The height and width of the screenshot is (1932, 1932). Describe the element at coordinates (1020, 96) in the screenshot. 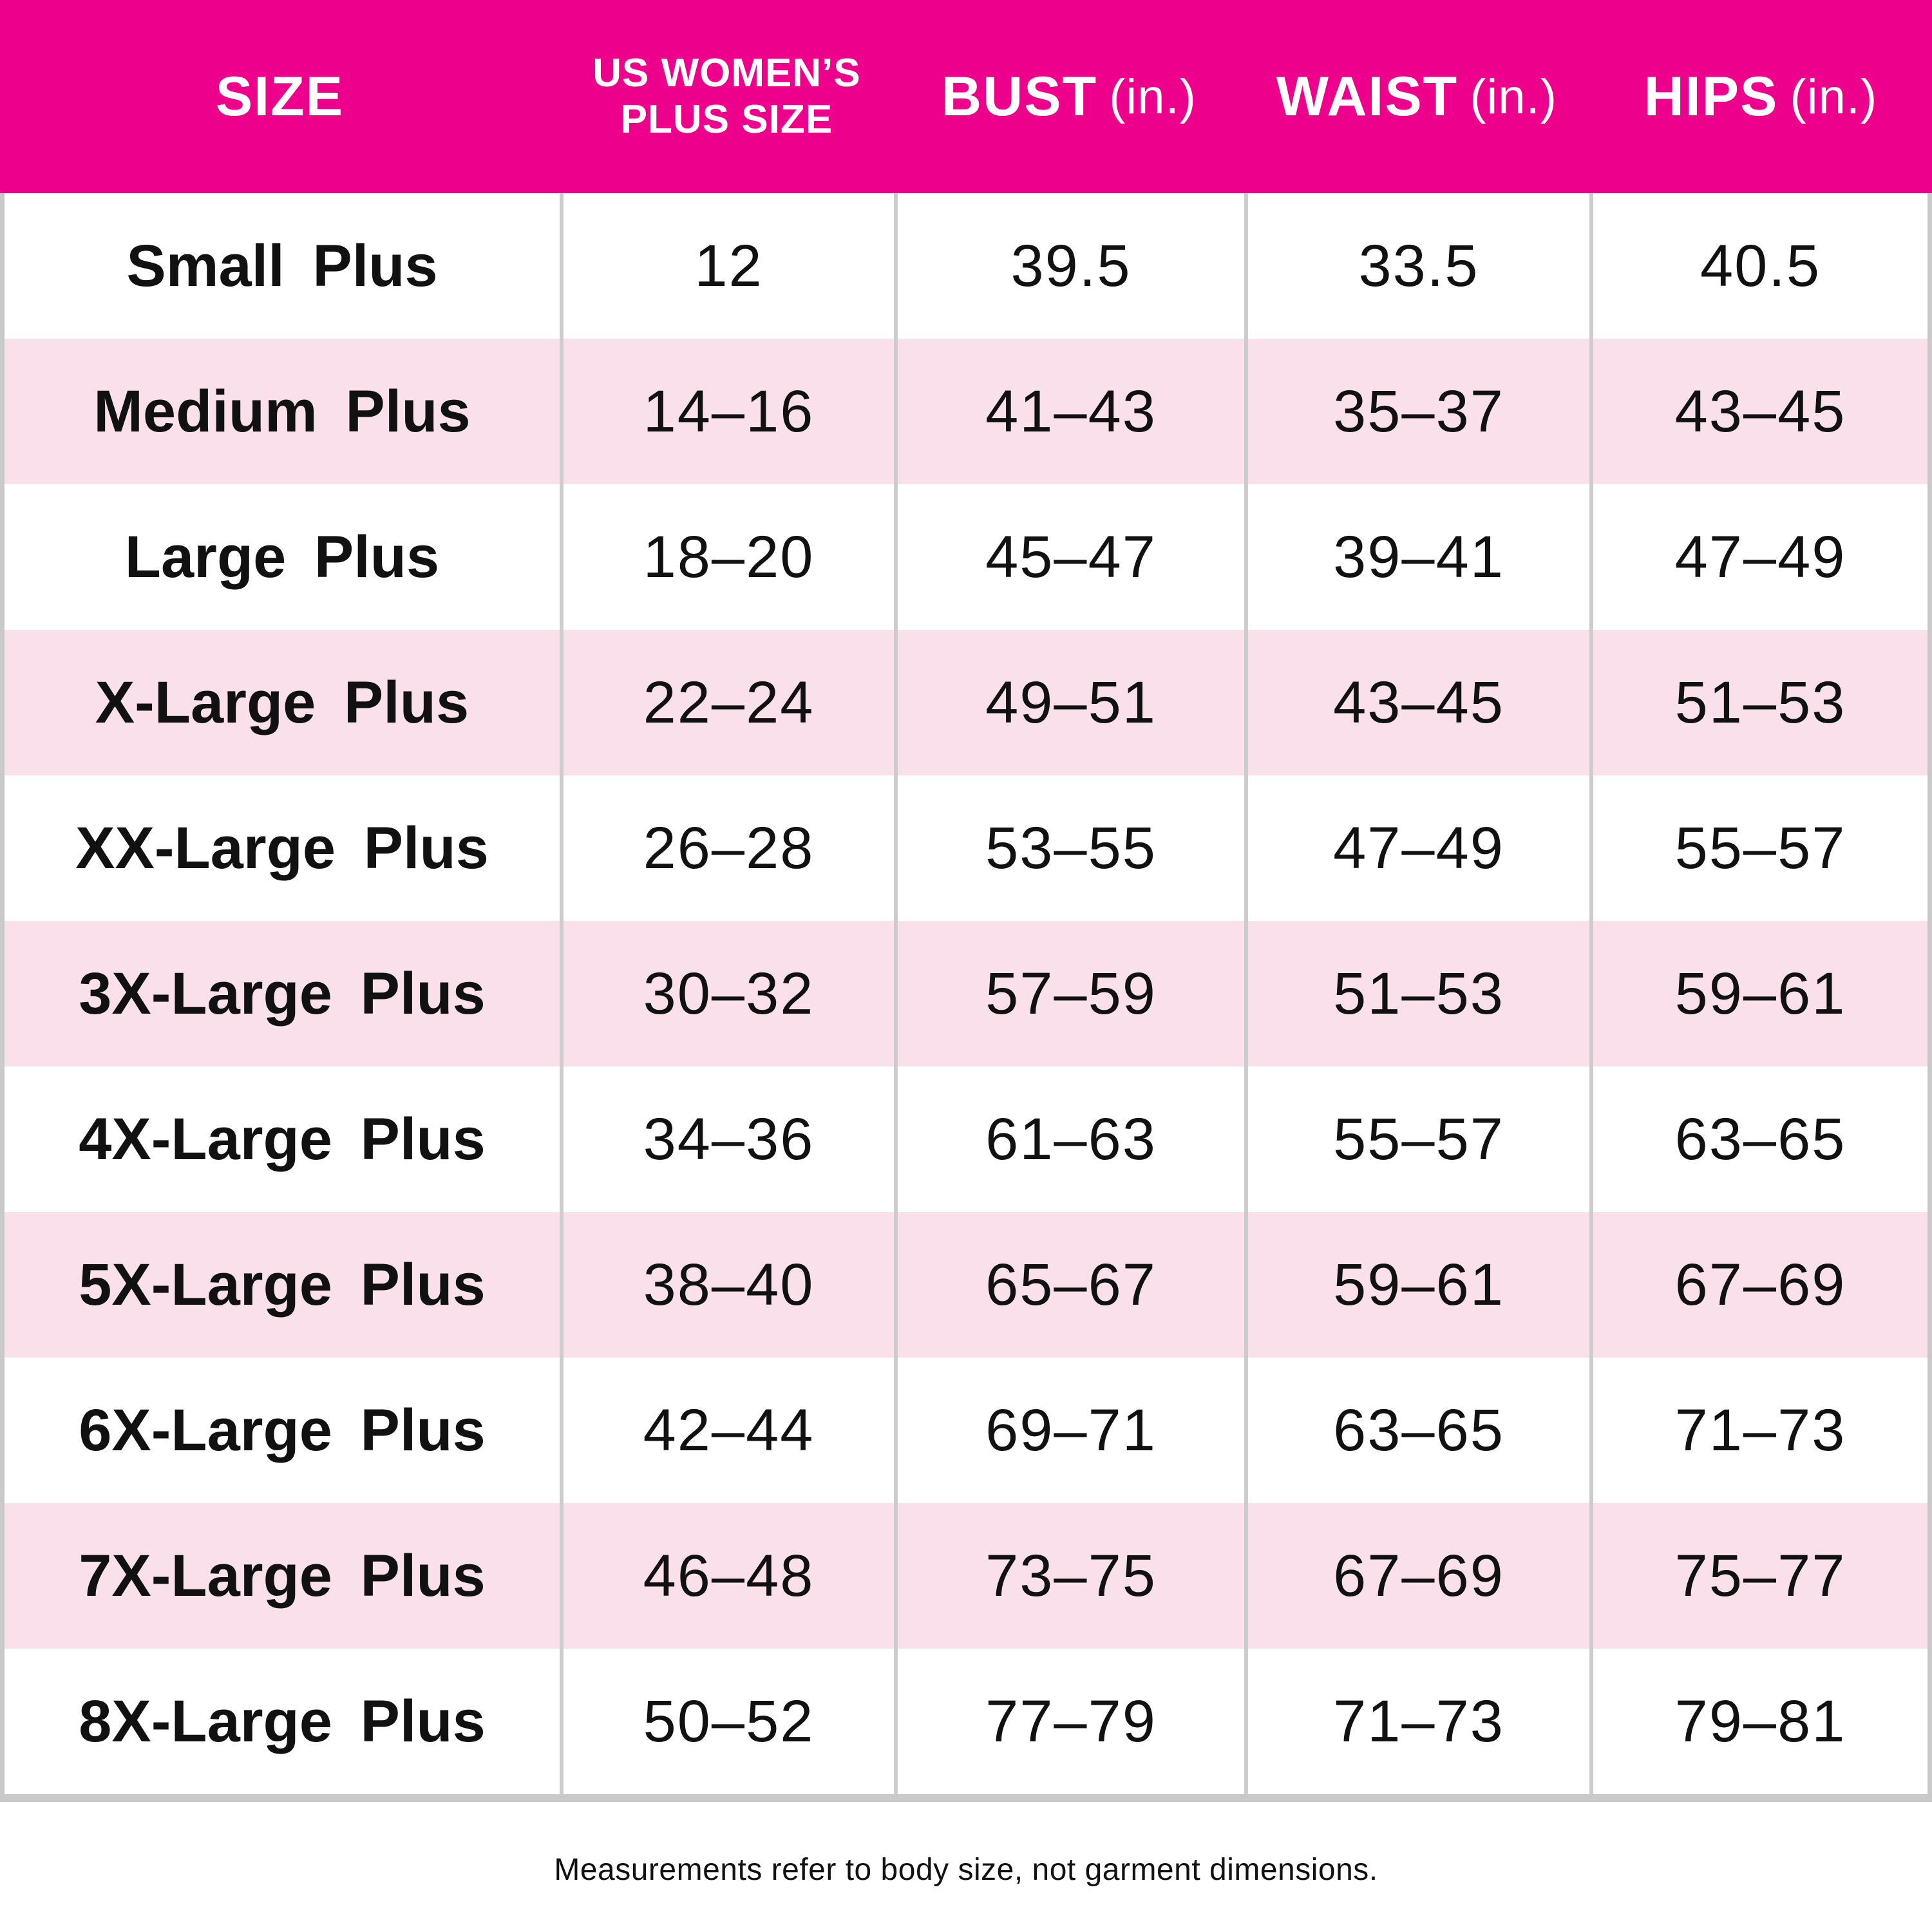

I see `column-header-bust-label: BUST` at that location.